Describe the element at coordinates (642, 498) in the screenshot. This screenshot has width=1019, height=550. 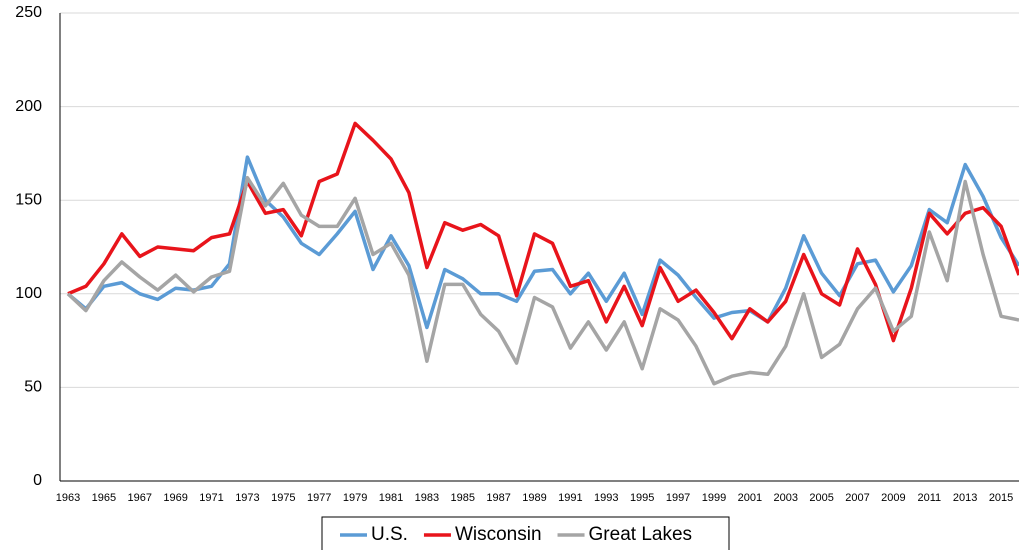
I see `x-tick-label: 1995` at that location.